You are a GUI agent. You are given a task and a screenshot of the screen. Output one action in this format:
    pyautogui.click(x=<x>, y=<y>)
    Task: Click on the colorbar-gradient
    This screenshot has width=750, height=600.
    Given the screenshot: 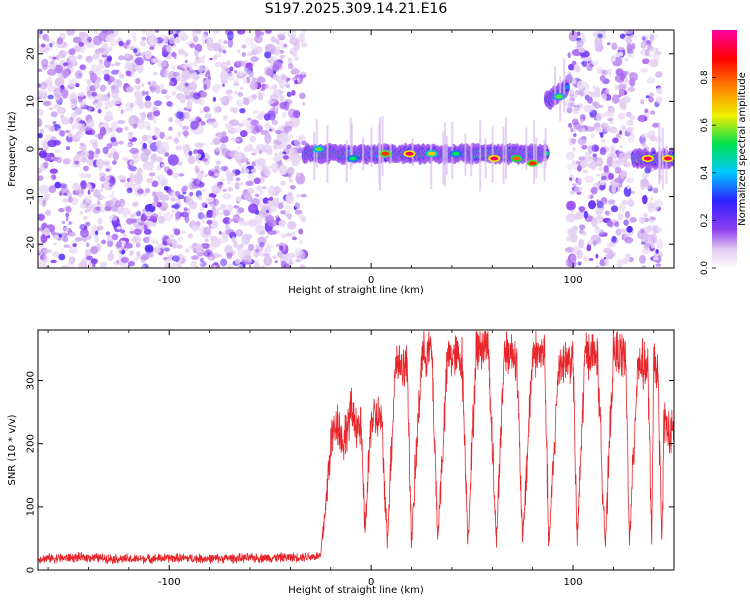 What is the action you would take?
    pyautogui.click(x=724, y=149)
    